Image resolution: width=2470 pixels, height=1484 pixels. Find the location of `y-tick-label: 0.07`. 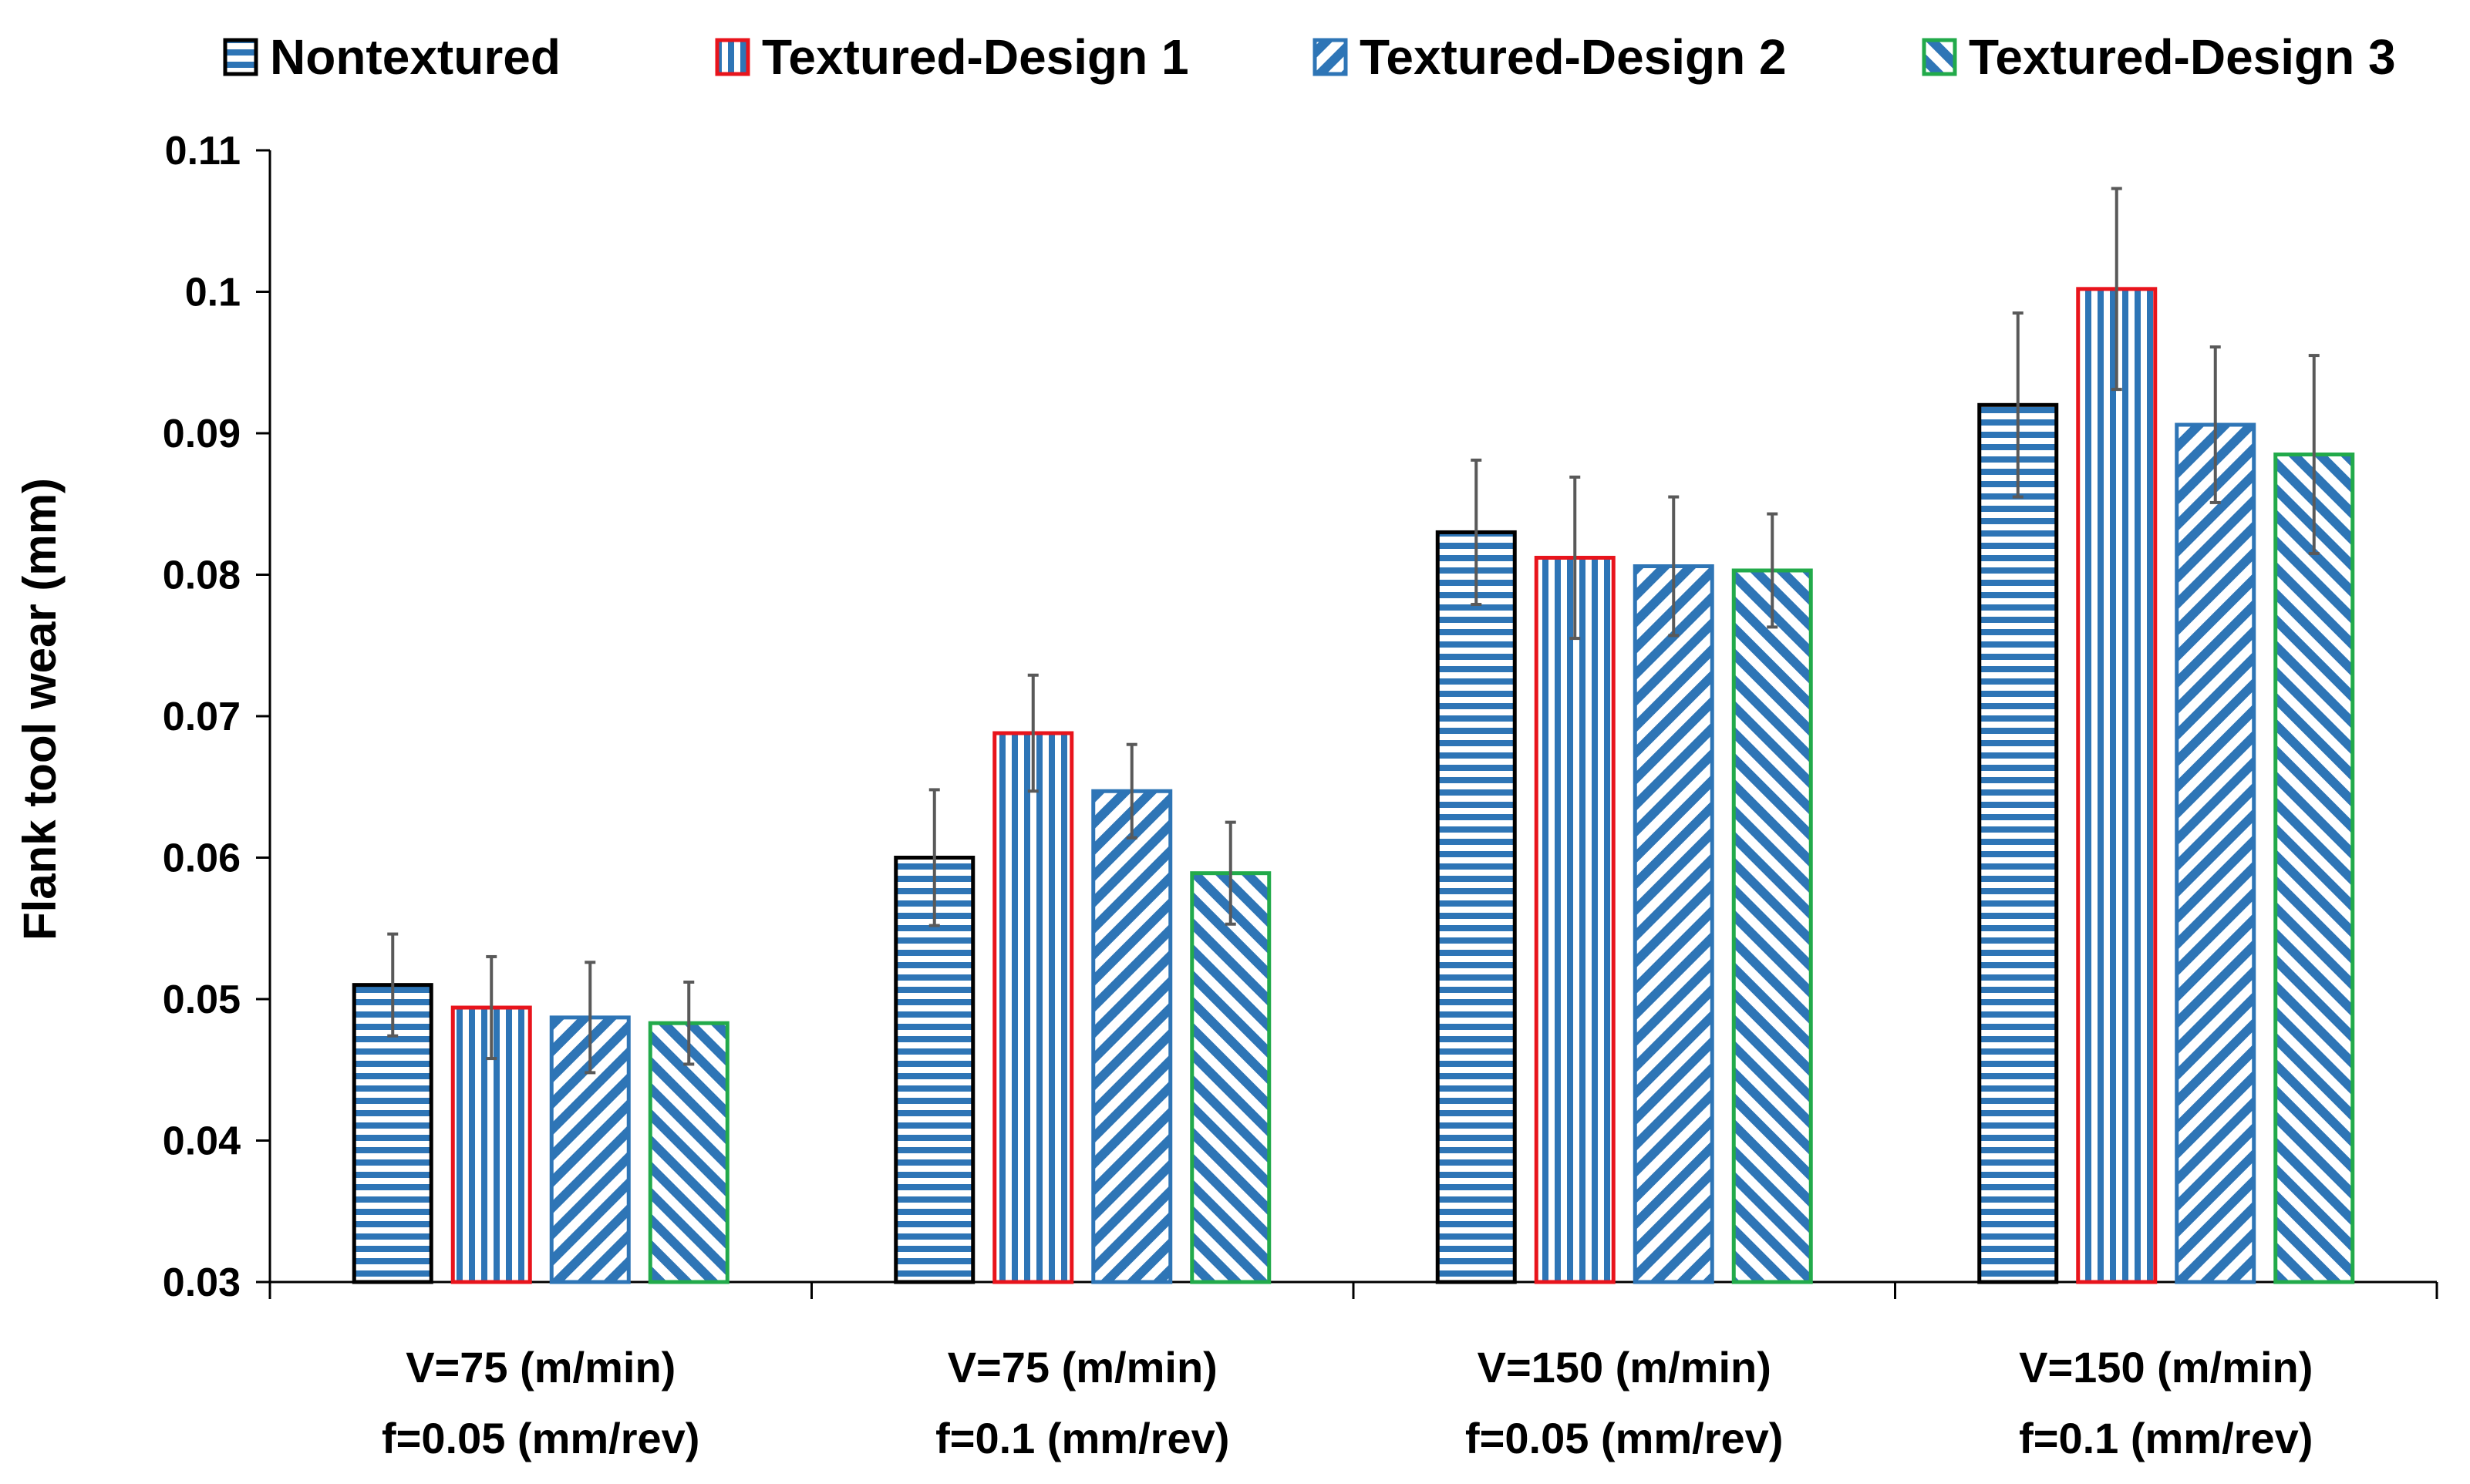

y-tick-label: 0.07 is located at coordinates (202, 717).